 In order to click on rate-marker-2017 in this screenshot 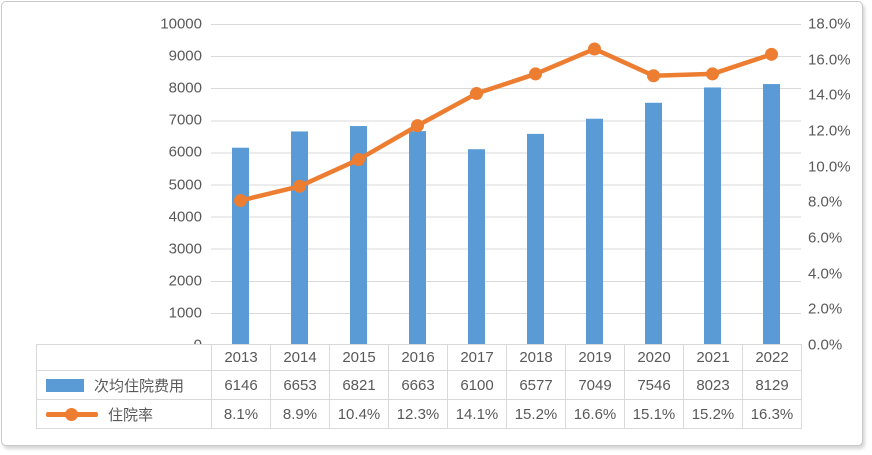, I will do `click(476, 94)`.